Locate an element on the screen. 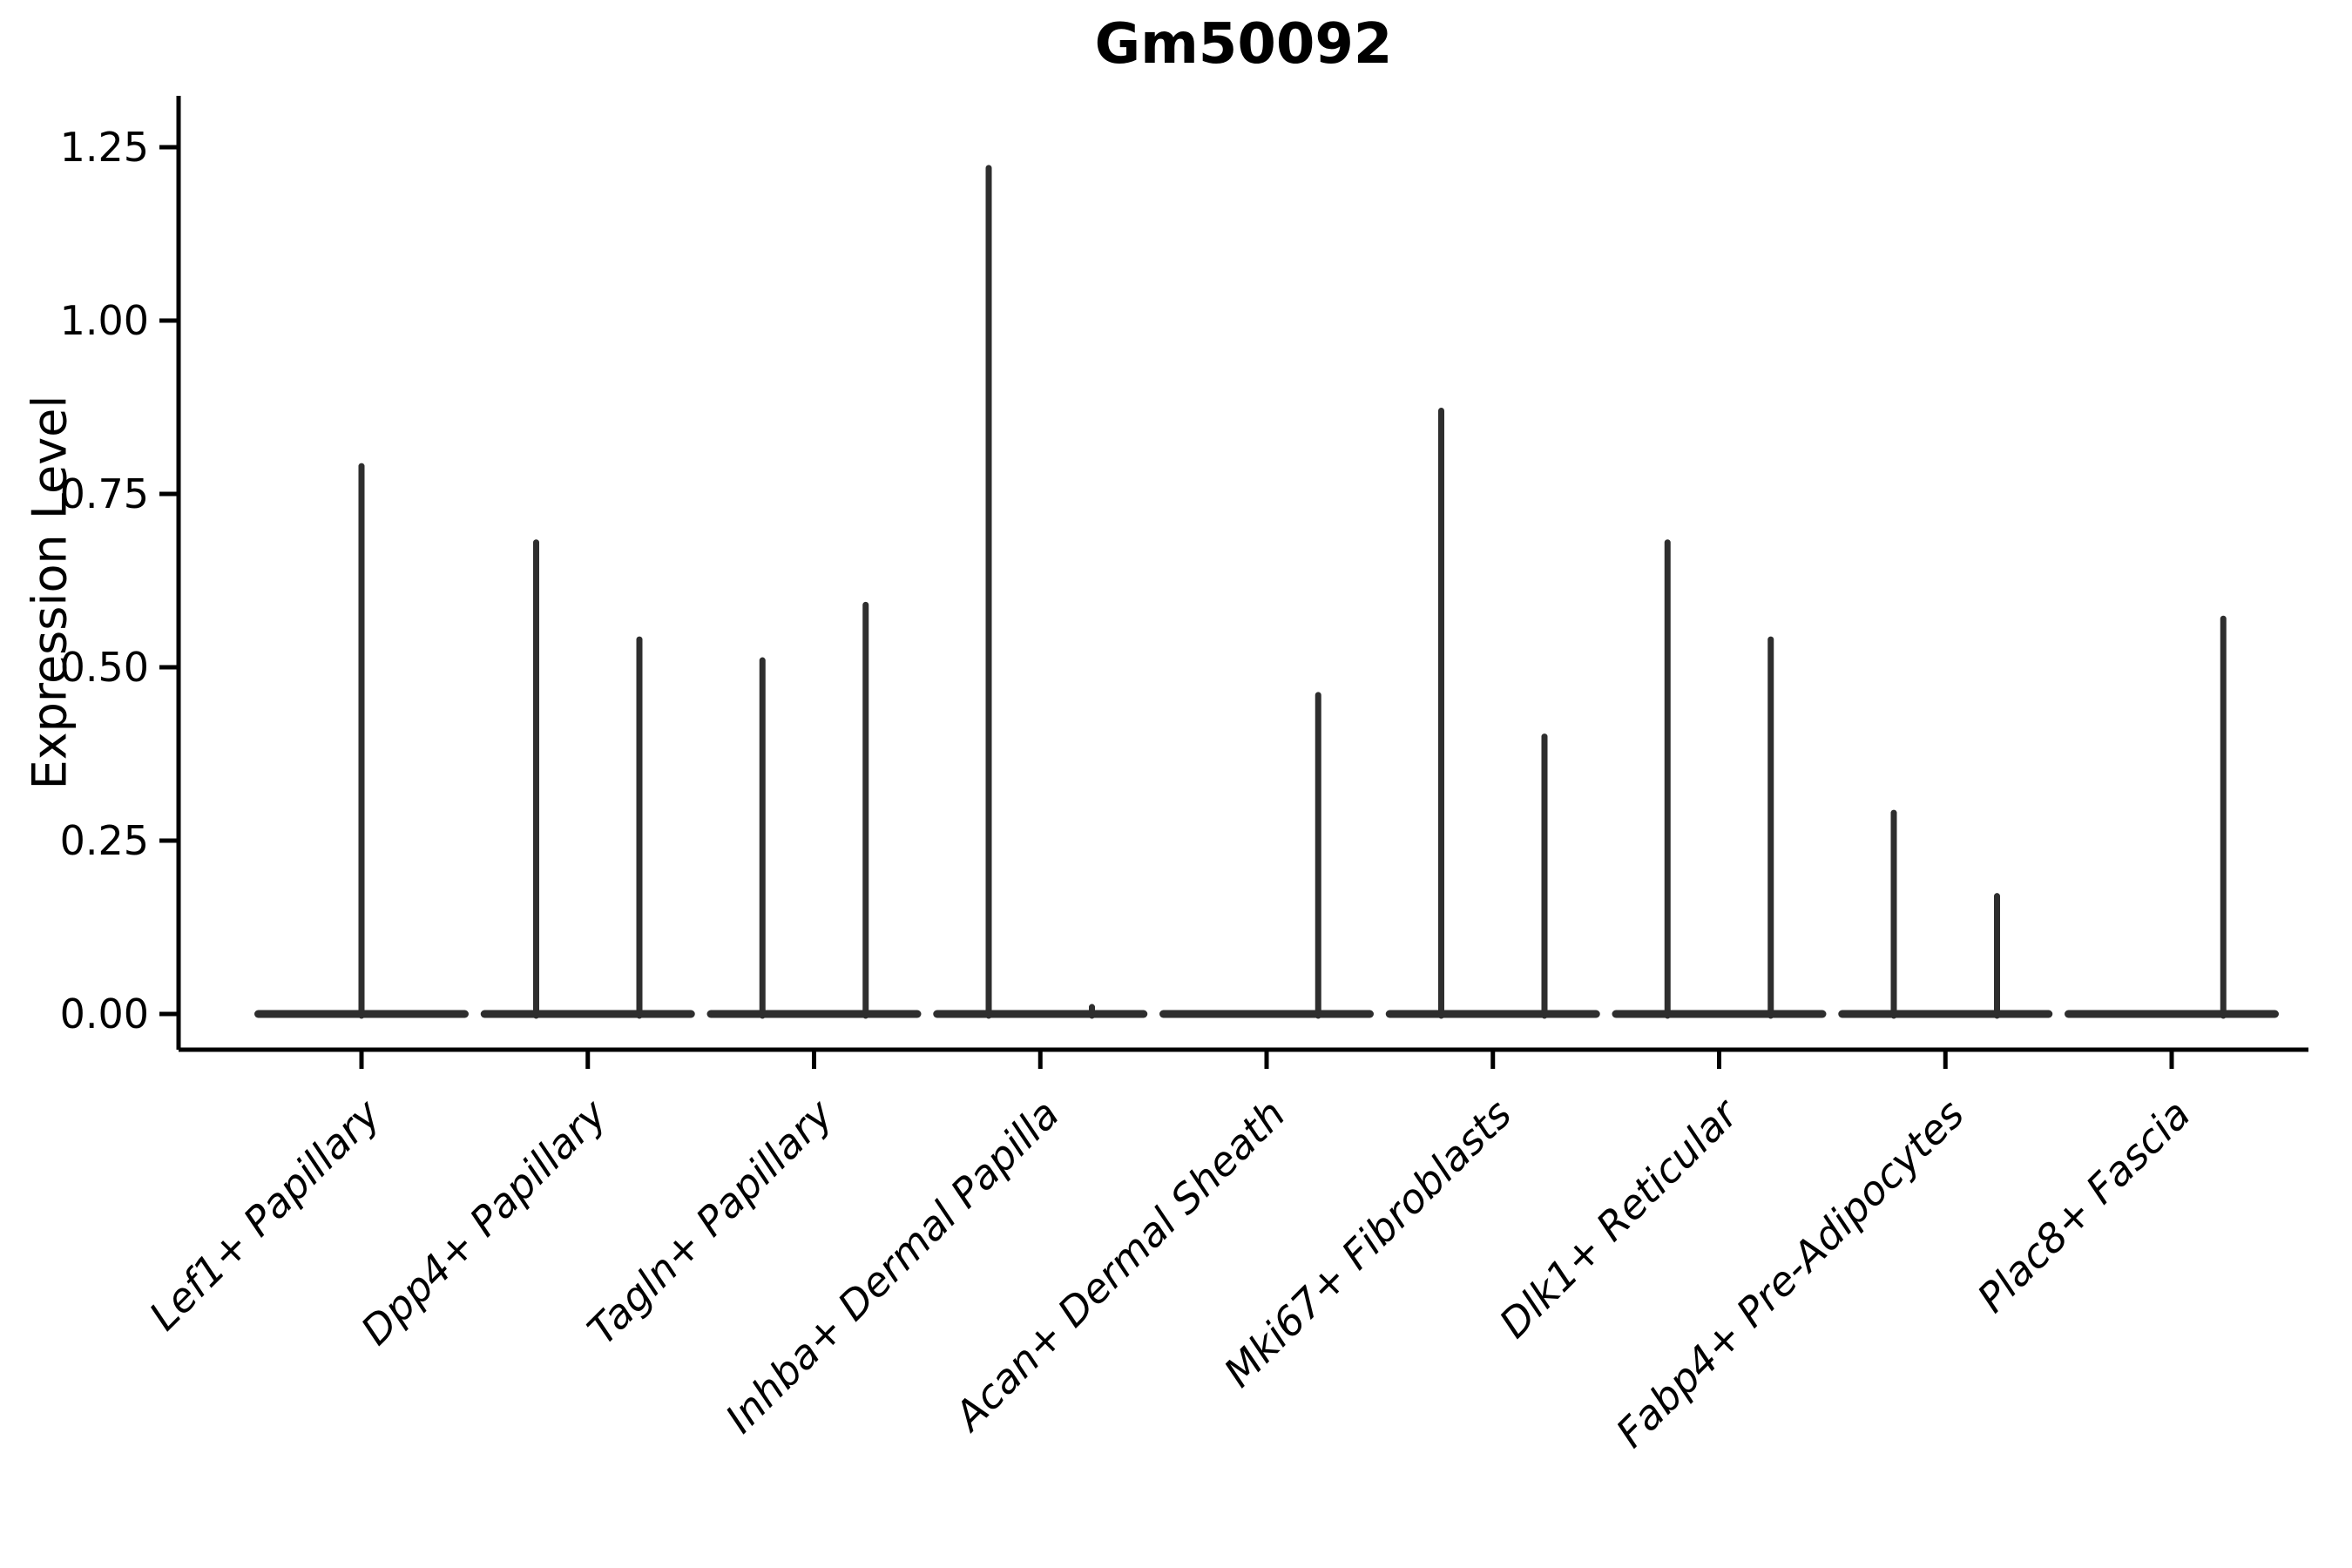 This screenshot has height=1568, width=2352. y-tick-label: 0.25 is located at coordinates (104, 840).